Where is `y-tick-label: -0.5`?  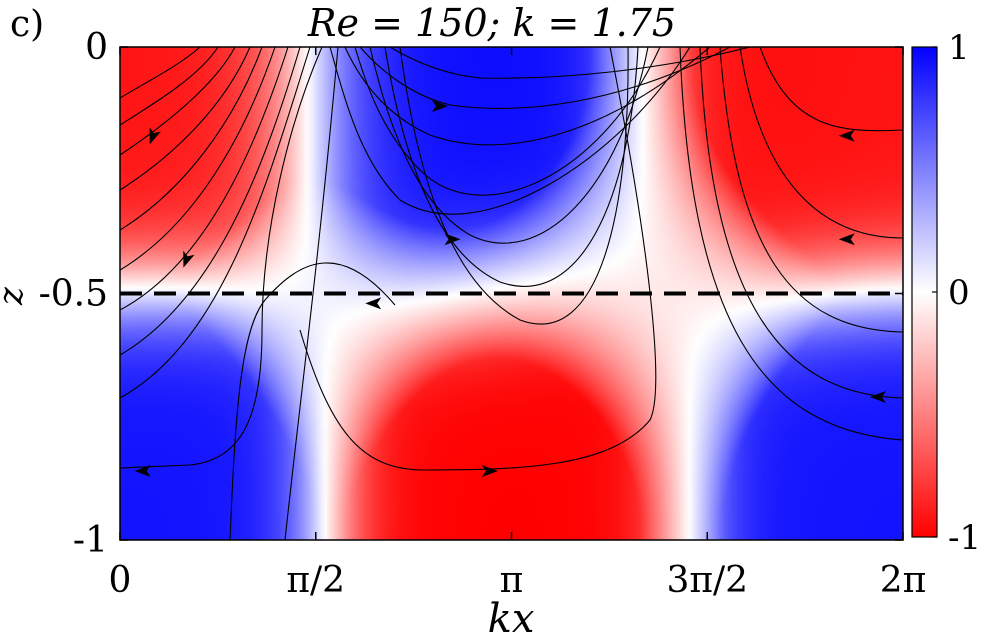 y-tick-label: -0.5 is located at coordinates (73, 294).